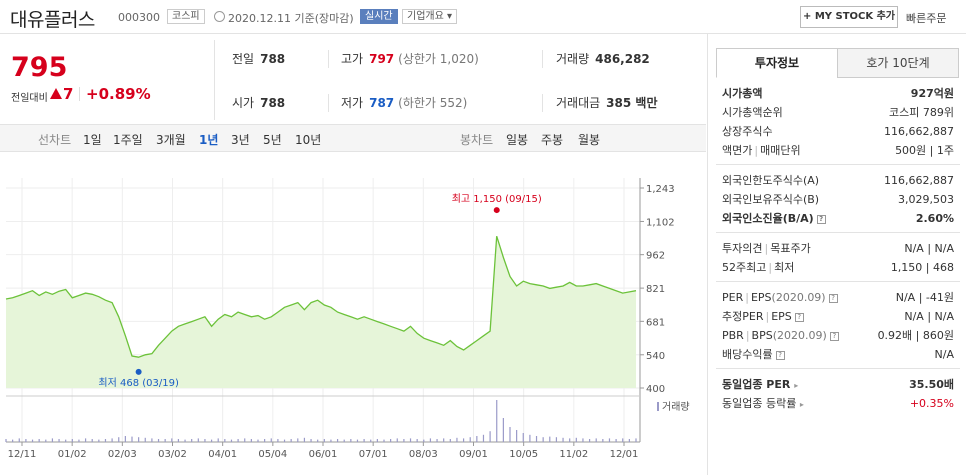 Image resolution: width=966 pixels, height=475 pixels. I want to click on prev-close-label: 전일, so click(243, 59).